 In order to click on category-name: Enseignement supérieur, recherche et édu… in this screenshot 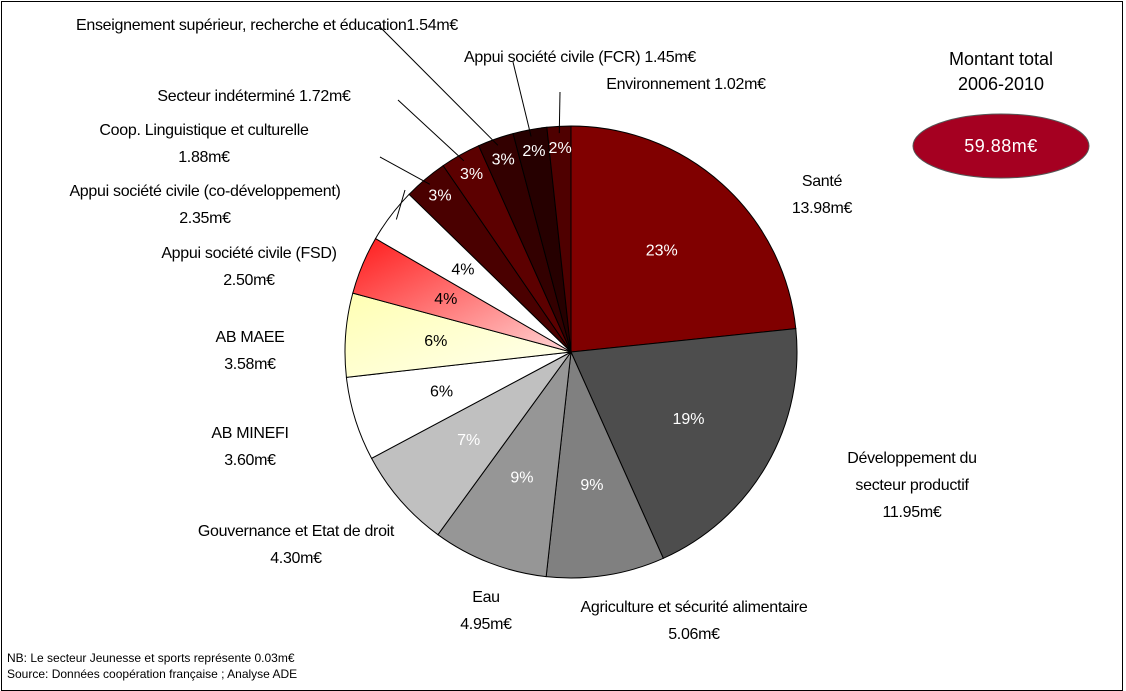, I will do `click(241, 25)`.